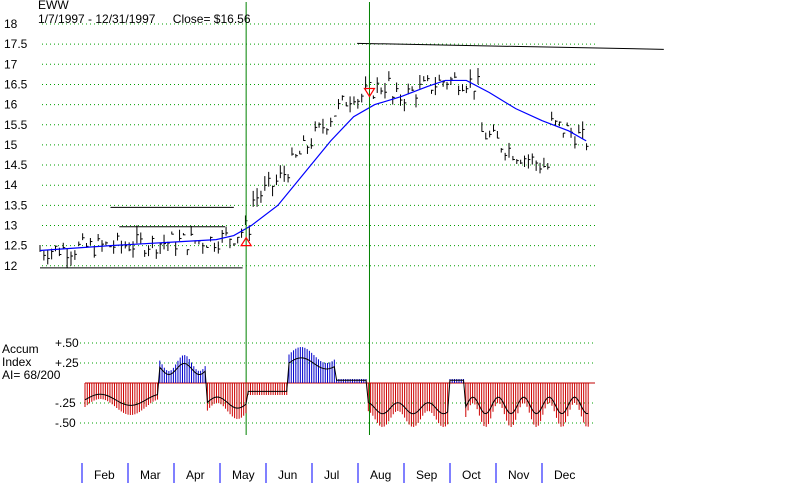 Image resolution: width=800 pixels, height=488 pixels. Describe the element at coordinates (211, 19) in the screenshot. I see `close-price: Close= $16.56` at that location.